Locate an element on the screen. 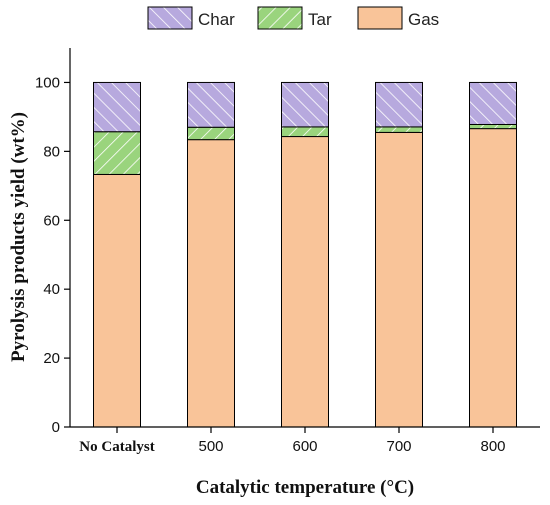  y-ticks: 0 20 40 60 80 100 is located at coordinates (52, 255).